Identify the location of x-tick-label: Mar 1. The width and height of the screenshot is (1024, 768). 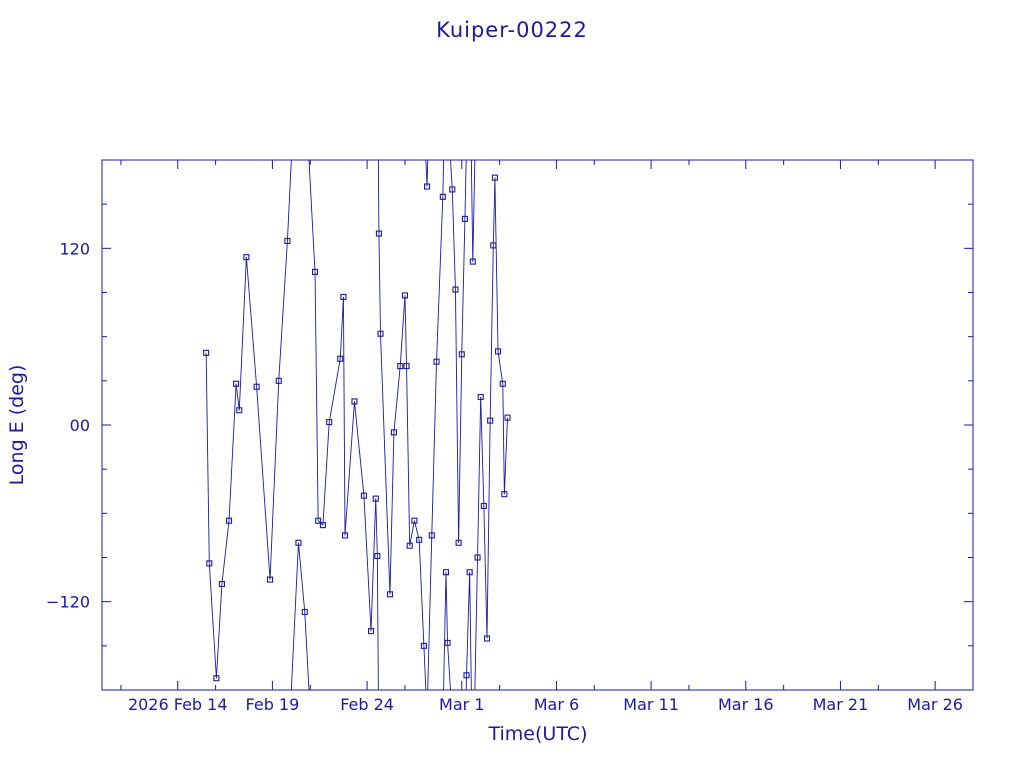
(461, 704).